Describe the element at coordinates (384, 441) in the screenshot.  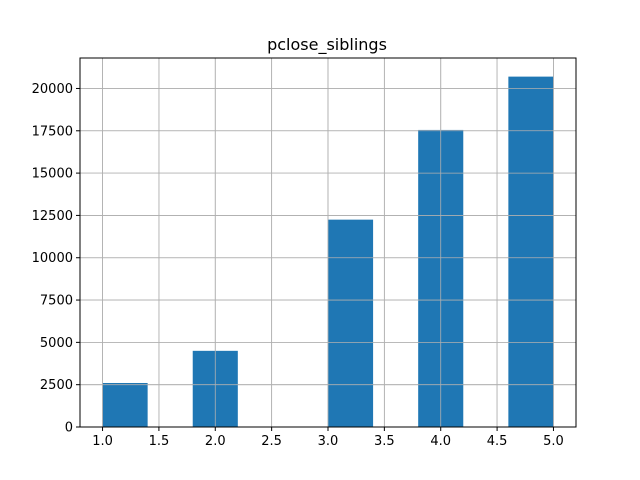
I see `x-tick-label: 3.5` at that location.